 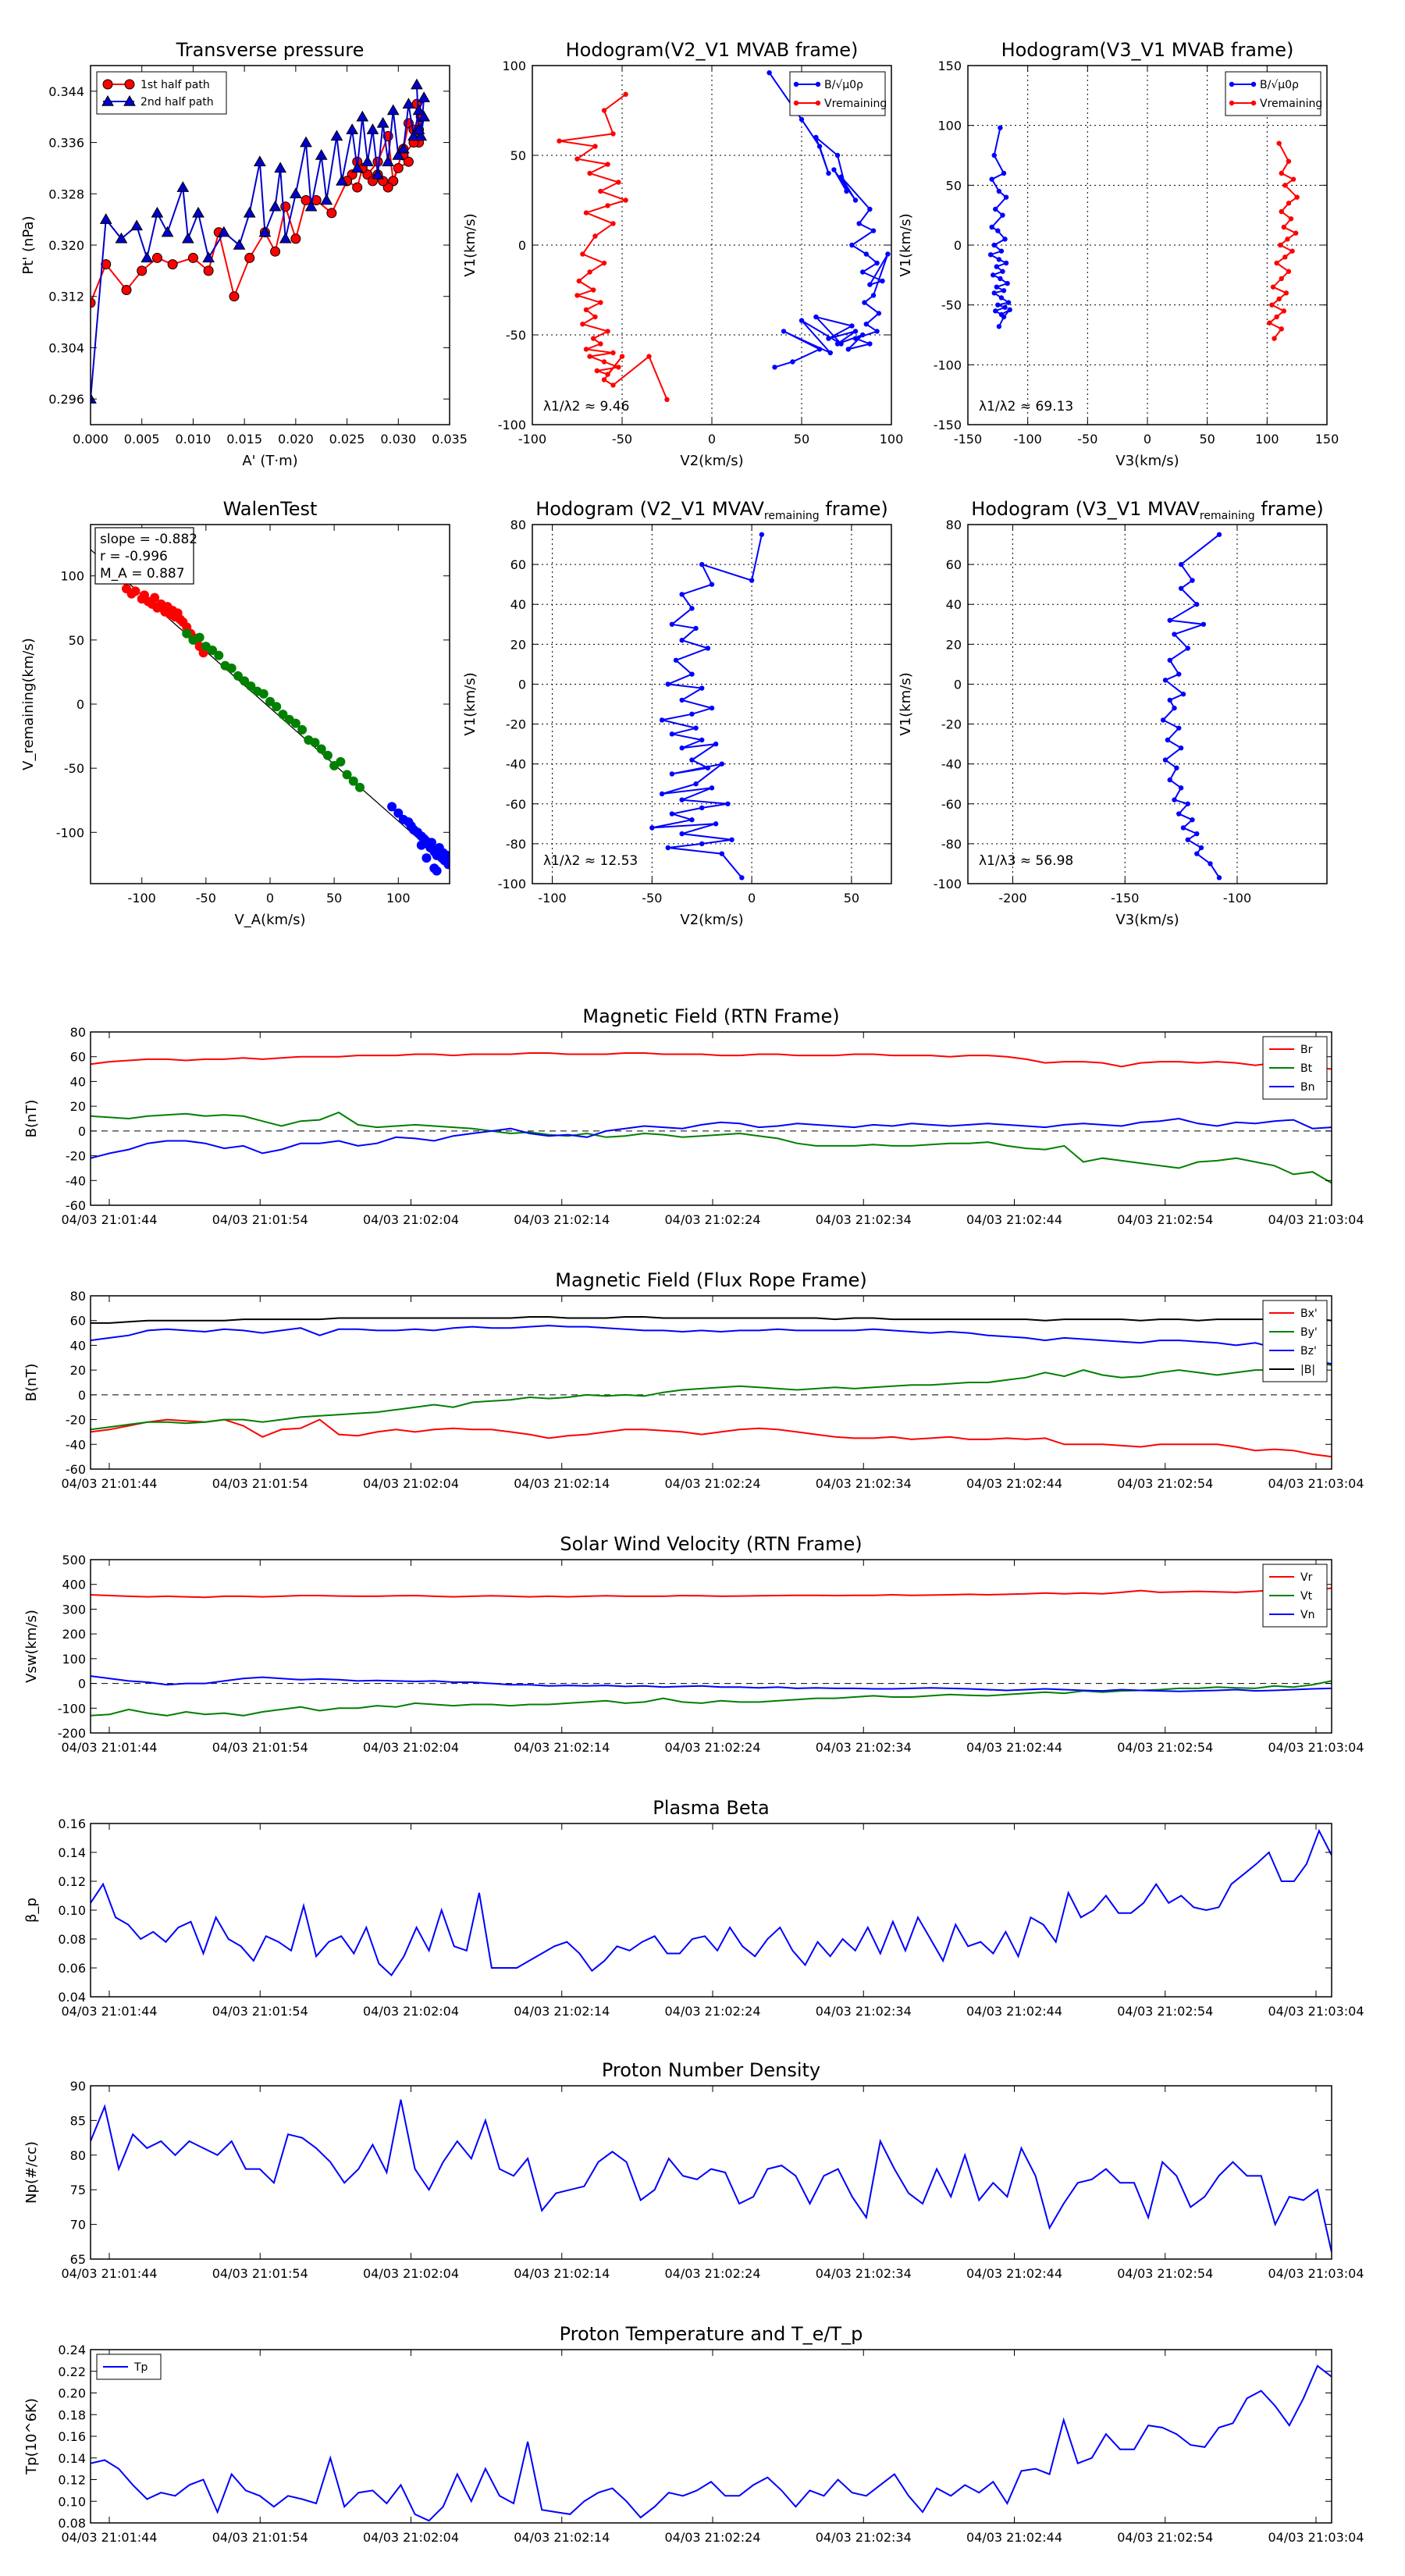 I want to click on y-tick-label: 0.344, so click(x=66, y=91).